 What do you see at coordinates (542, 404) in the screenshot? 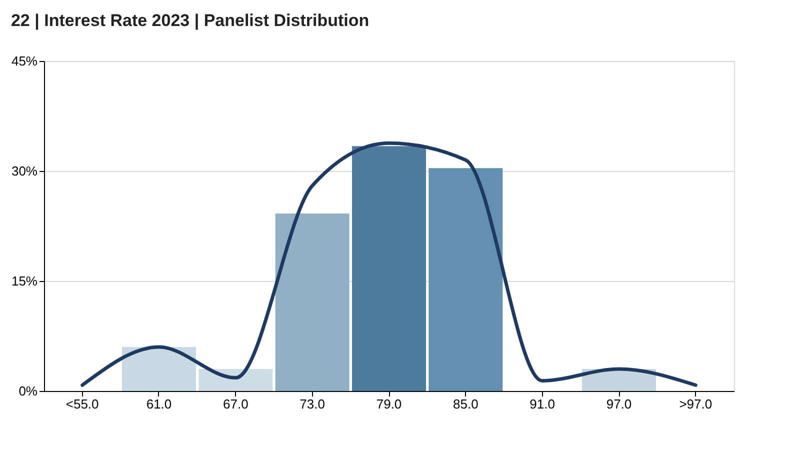
I see `x-tick-label: 91.0` at bounding box center [542, 404].